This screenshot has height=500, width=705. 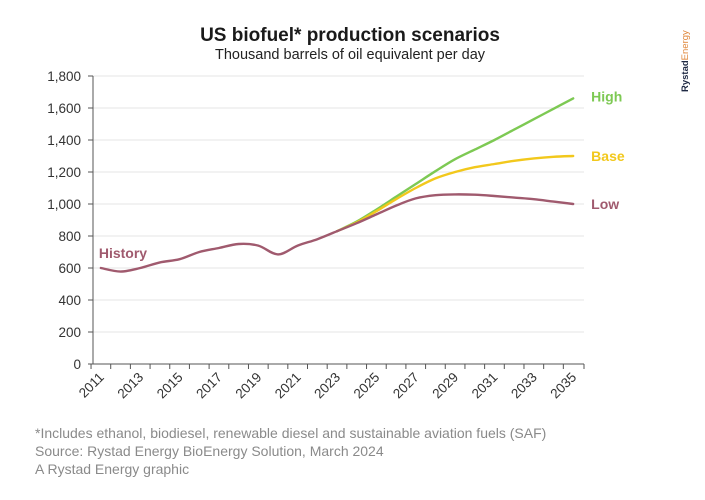 I want to click on y-axis-ticks: 0 200 400 600 800 1,000 1,200 1,400 1,600 1,800, so click(x=70, y=220).